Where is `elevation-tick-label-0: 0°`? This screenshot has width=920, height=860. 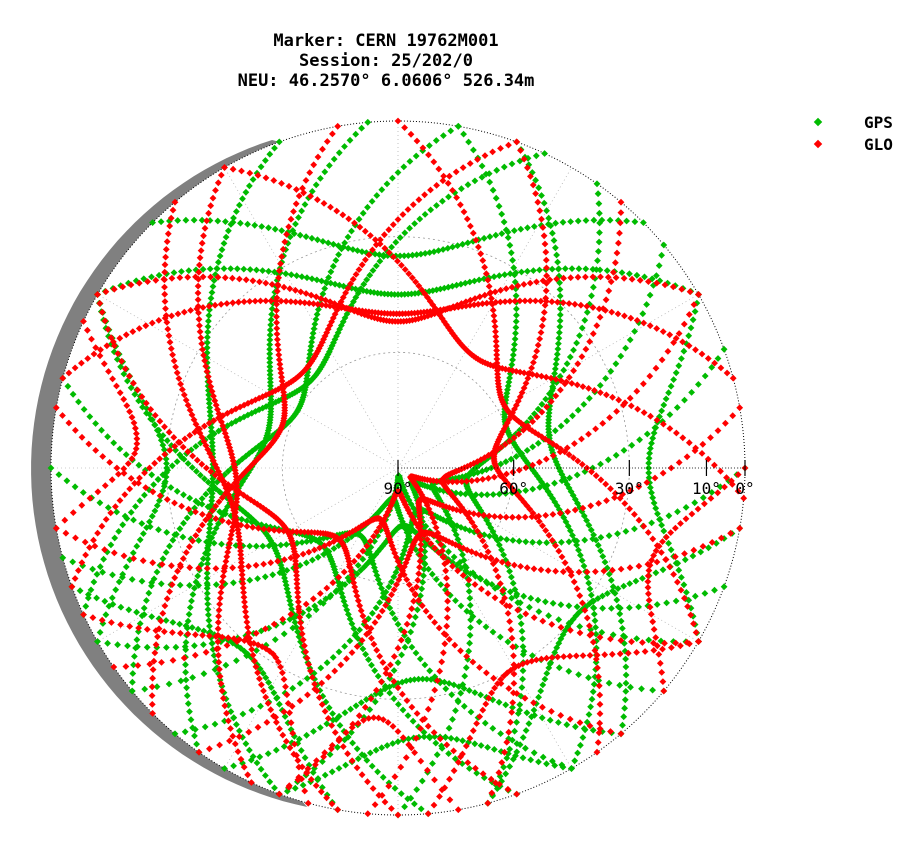 elevation-tick-label-0: 0° is located at coordinates (744, 488).